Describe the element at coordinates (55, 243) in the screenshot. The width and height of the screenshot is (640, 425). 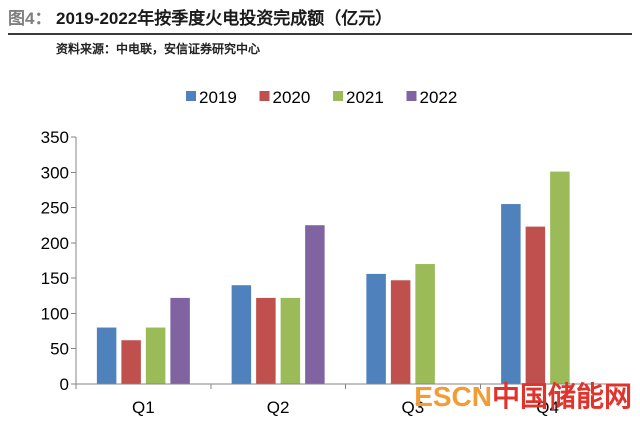
I see `y-tick-label: 200` at that location.